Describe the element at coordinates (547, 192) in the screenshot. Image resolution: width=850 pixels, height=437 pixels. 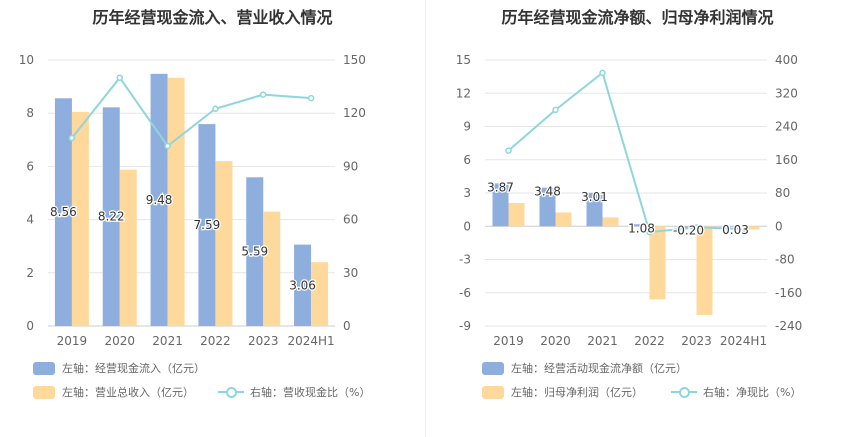
I see `data-label: 3.48` at that location.